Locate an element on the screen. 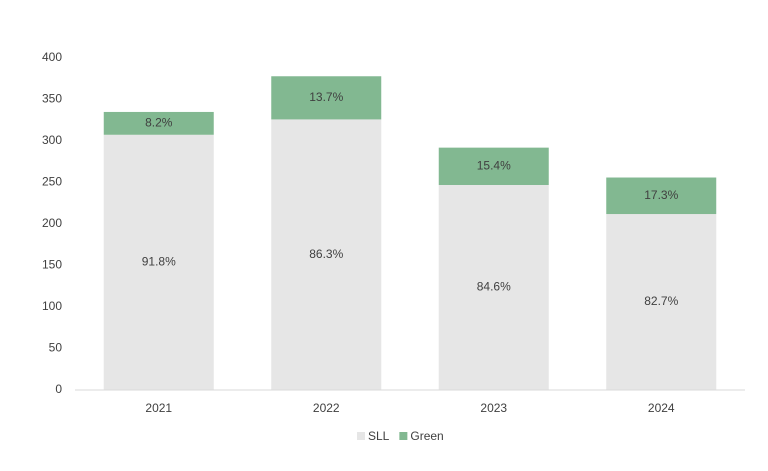 Image resolution: width=768 pixels, height=471 pixels. segment-label: 84.6% is located at coordinates (494, 287).